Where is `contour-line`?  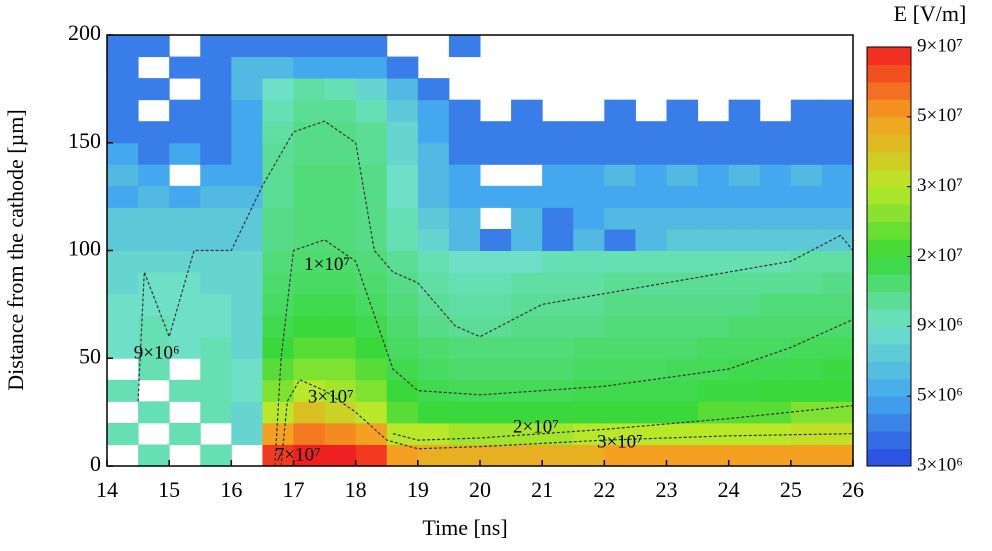 contour-line is located at coordinates (567, 423).